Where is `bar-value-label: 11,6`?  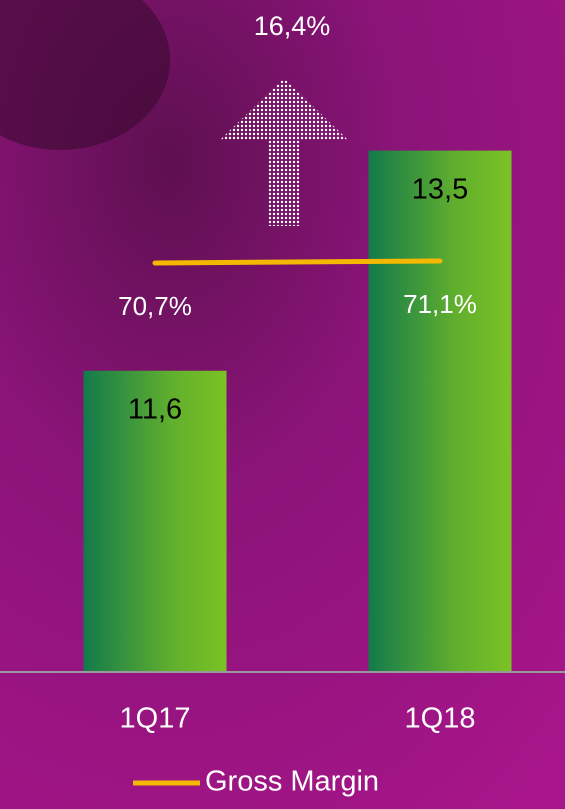
bar-value-label: 11,6 is located at coordinates (155, 409).